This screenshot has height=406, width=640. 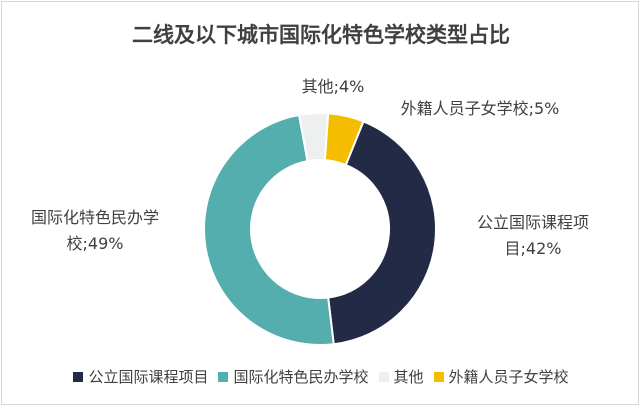 What do you see at coordinates (408, 377) in the screenshot?
I see `legend-label: 其他` at bounding box center [408, 377].